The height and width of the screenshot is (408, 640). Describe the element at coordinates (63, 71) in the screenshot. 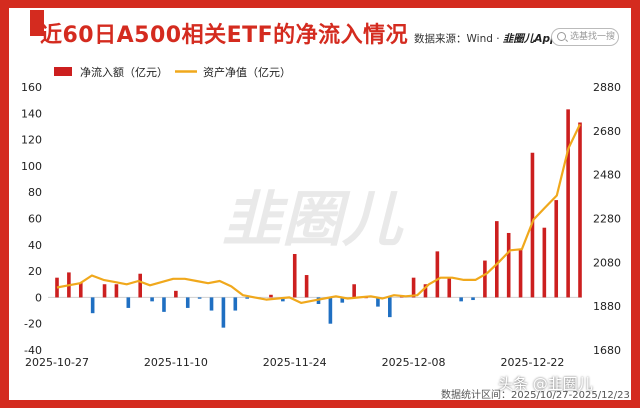

I see `legend-swatch-bar` at that location.